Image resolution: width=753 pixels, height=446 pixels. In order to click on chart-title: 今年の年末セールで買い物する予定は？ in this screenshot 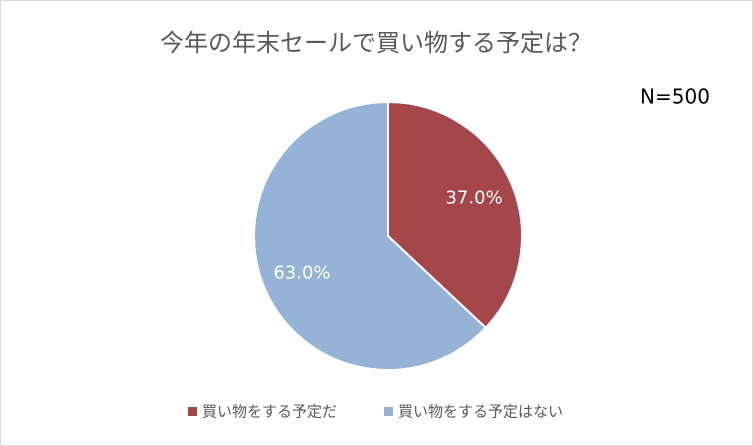, I will do `click(376, 43)`.